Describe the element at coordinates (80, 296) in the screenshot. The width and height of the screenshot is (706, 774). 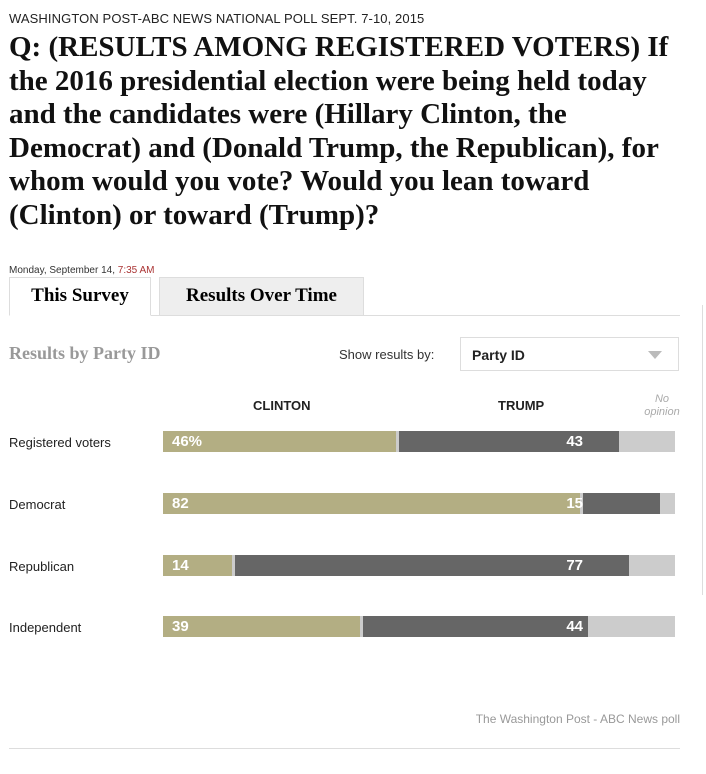
I see `tab-this-survey: This Survey` at that location.